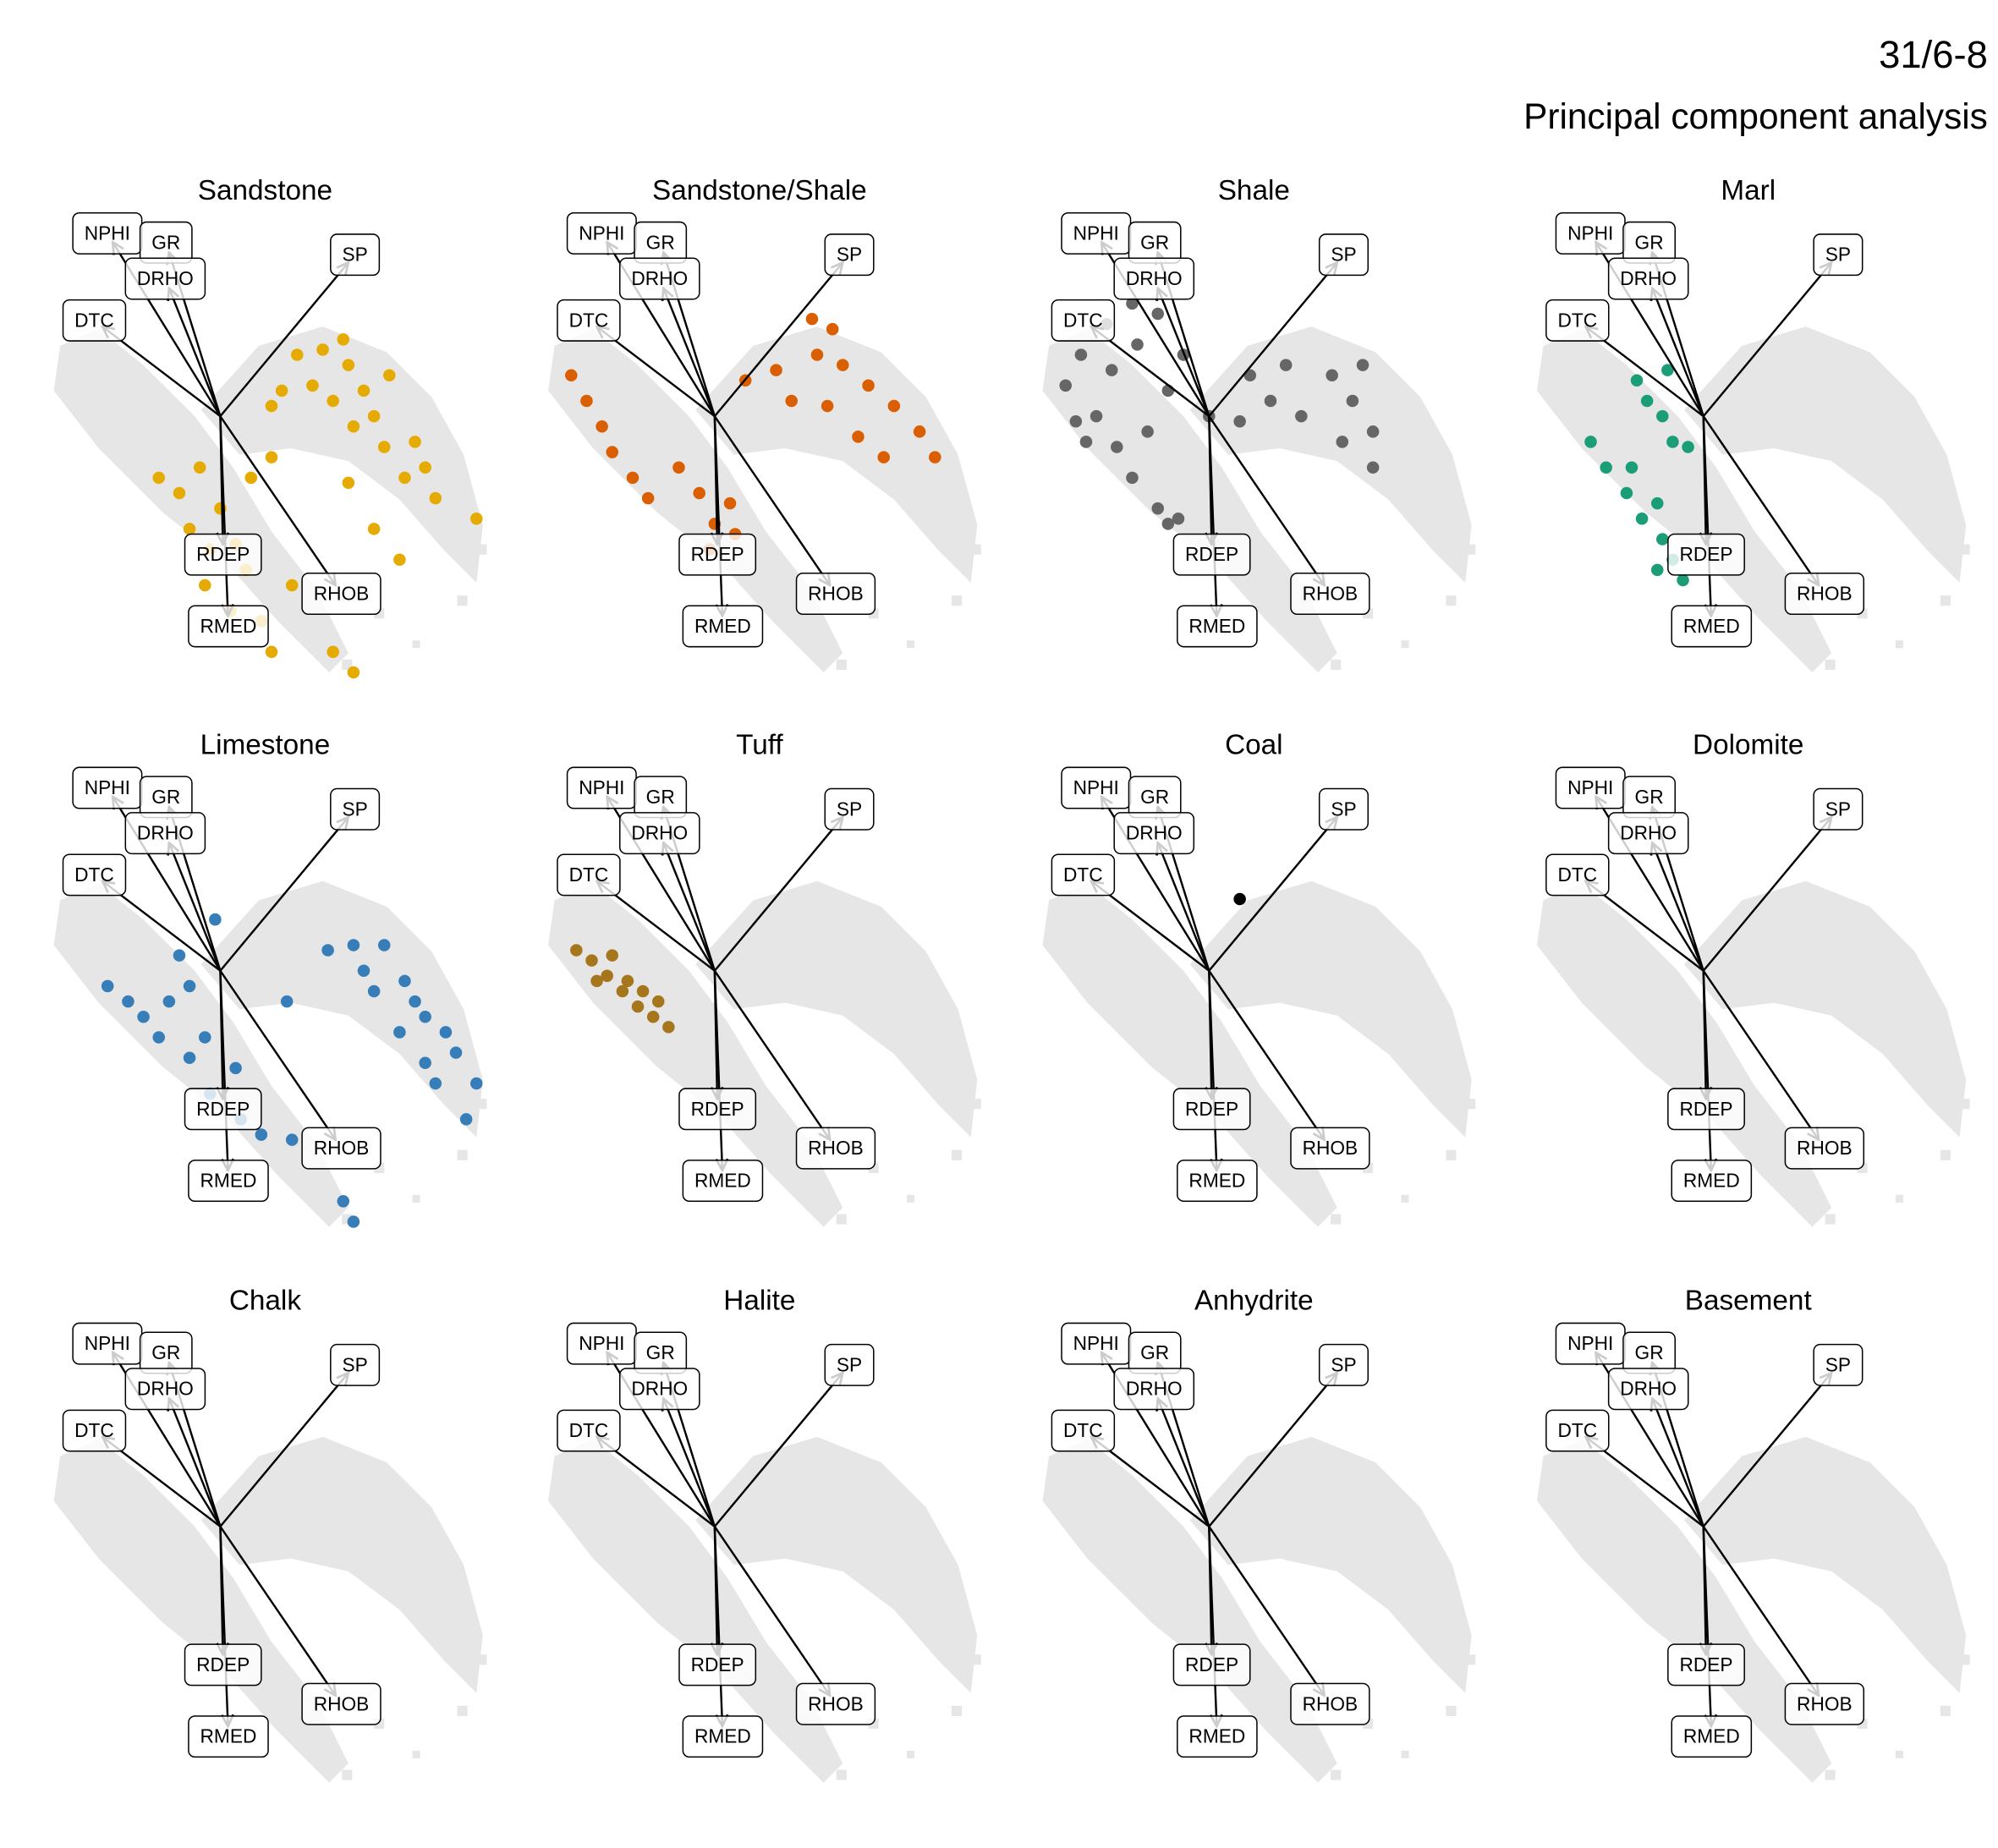 This screenshot has height=1848, width=1998. I want to click on panel-title: Anhydrite, so click(1254, 1301).